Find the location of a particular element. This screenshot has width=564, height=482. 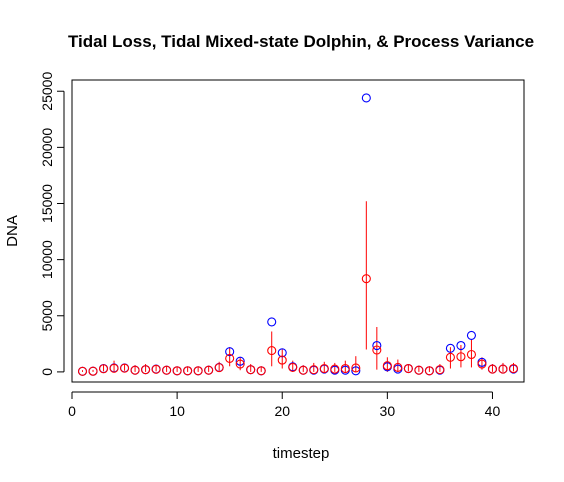

y-axis: 0 5000 10000 15000 20000 25000 is located at coordinates (51, 224).